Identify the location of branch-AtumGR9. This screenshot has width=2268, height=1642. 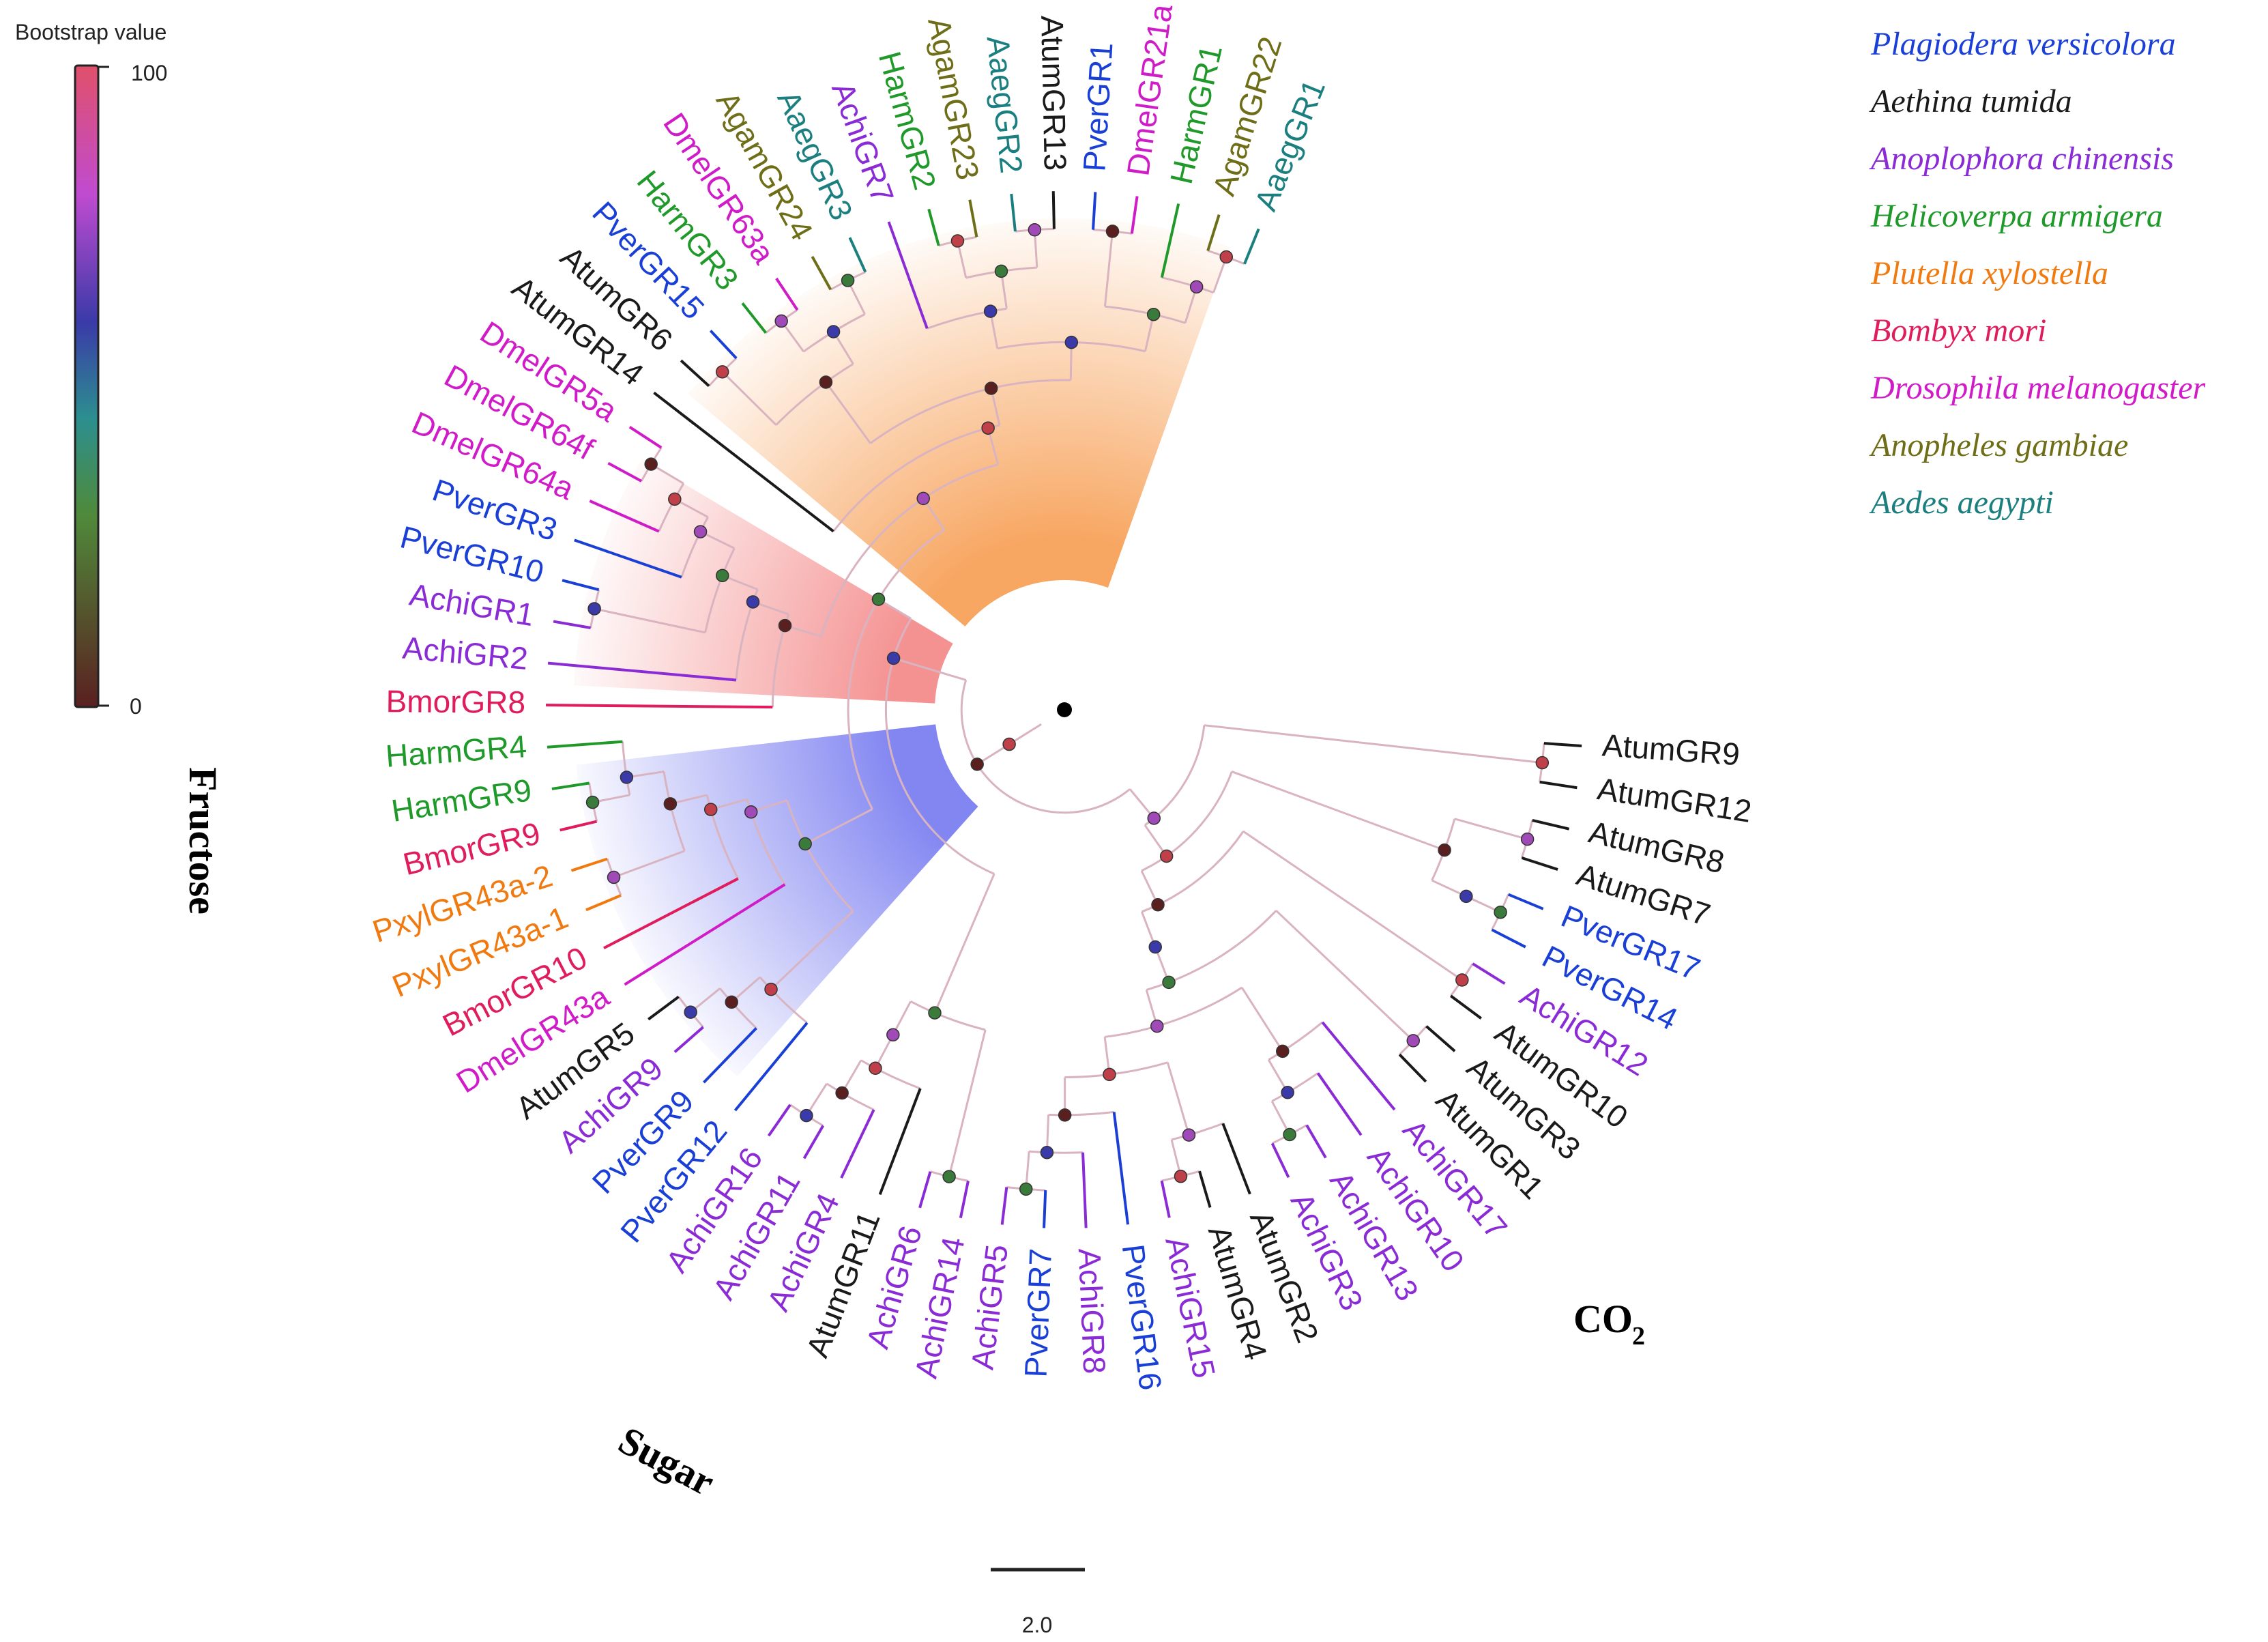
(1562, 745).